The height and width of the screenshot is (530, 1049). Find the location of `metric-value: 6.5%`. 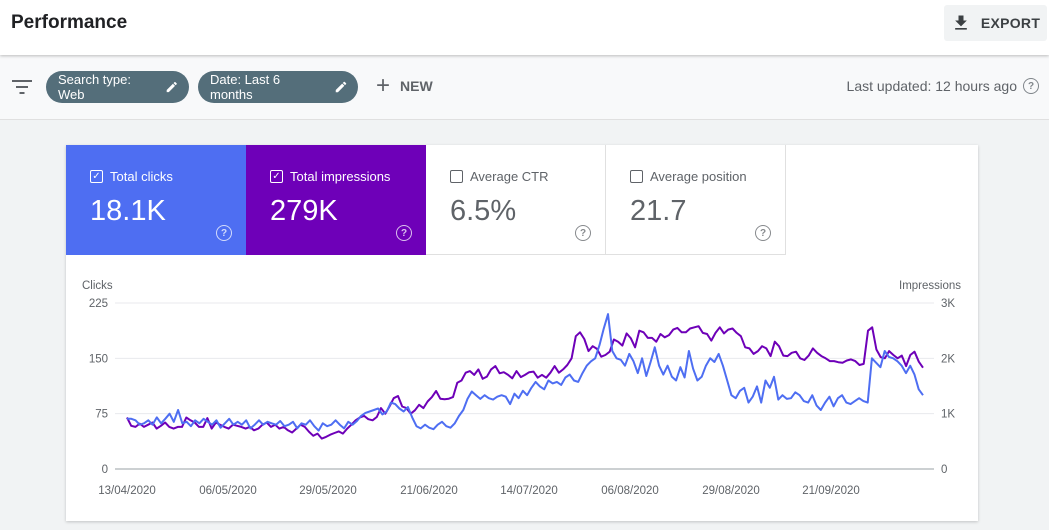

metric-value: 6.5% is located at coordinates (483, 211).